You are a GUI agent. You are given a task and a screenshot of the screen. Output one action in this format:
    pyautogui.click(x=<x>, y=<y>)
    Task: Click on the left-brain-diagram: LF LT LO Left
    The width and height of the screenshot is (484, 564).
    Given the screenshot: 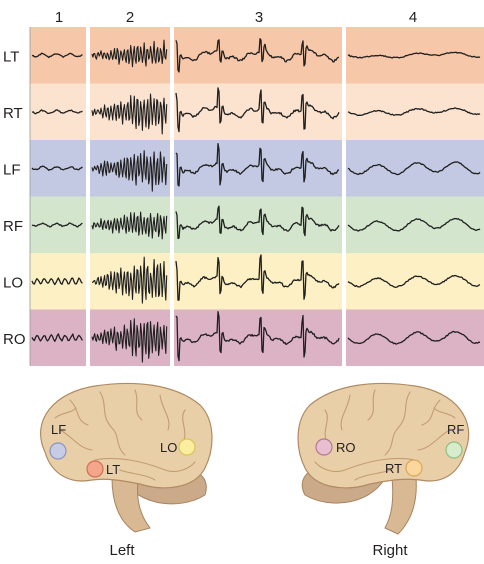 What is the action you would take?
    pyautogui.click(x=126, y=470)
    